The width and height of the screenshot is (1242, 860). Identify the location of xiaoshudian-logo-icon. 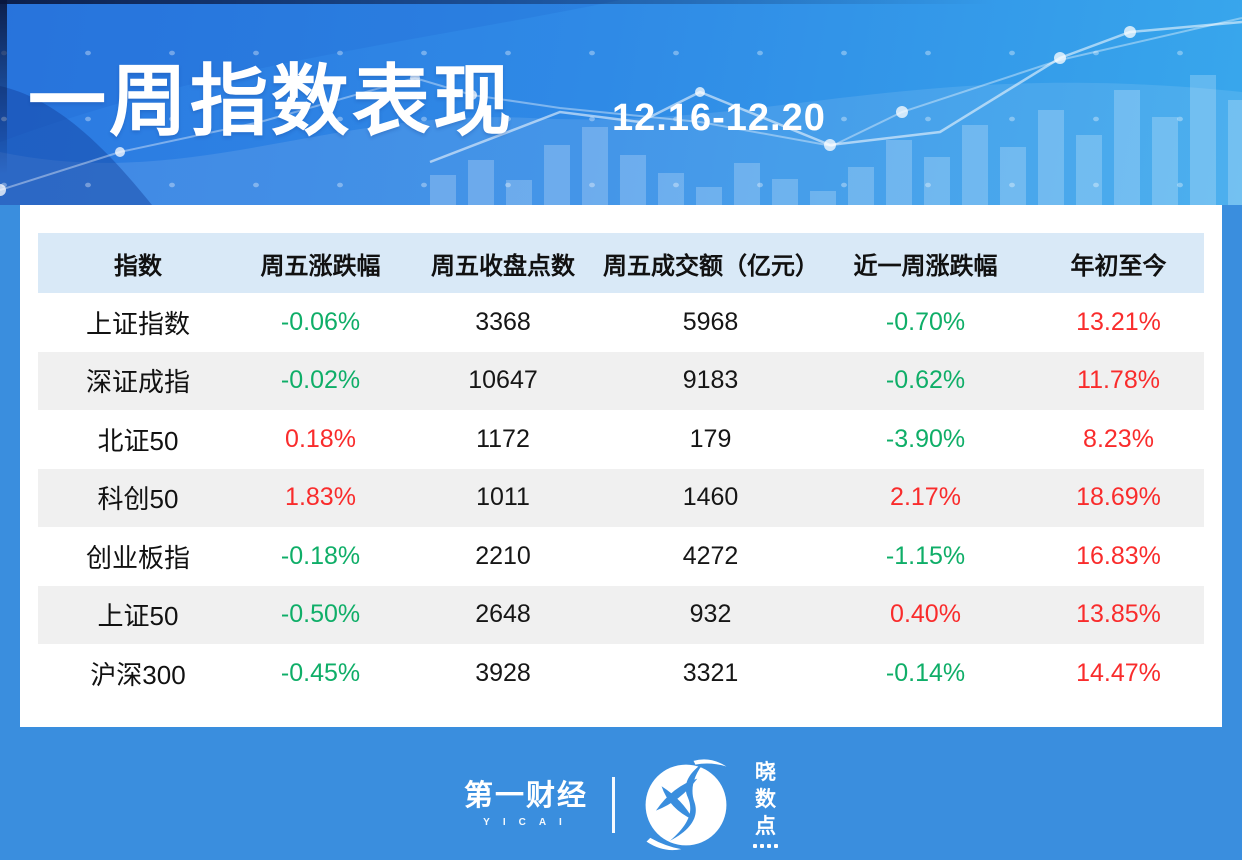
(686, 804).